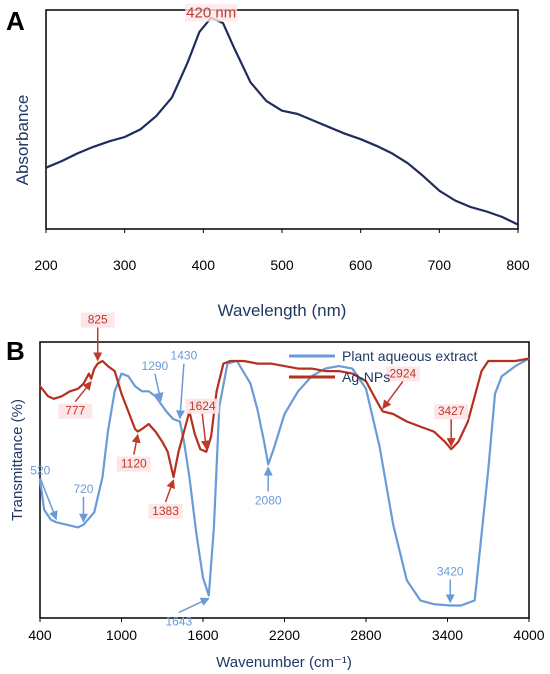 This screenshot has width=550, height=674. What do you see at coordinates (178, 621) in the screenshot?
I see `annotation-1643: 1643` at bounding box center [178, 621].